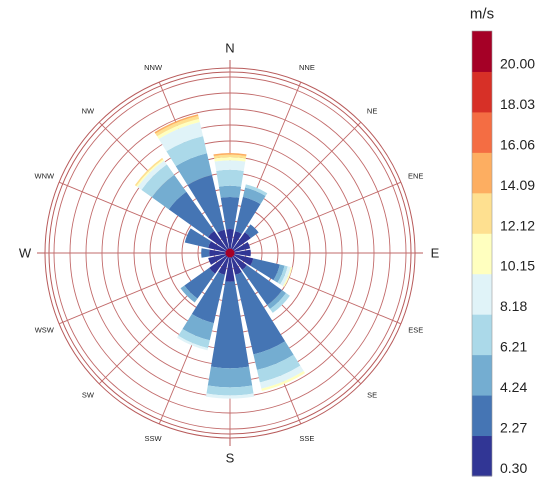  What do you see at coordinates (230, 458) in the screenshot?
I see `direction-label-s: S` at bounding box center [230, 458].